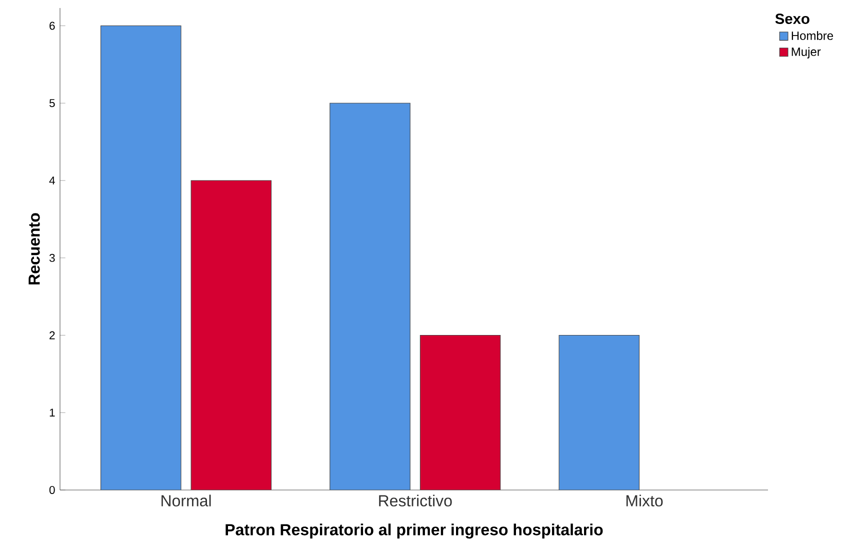  What do you see at coordinates (415, 500) in the screenshot?
I see `x-tick-label: Restrictivo` at bounding box center [415, 500].